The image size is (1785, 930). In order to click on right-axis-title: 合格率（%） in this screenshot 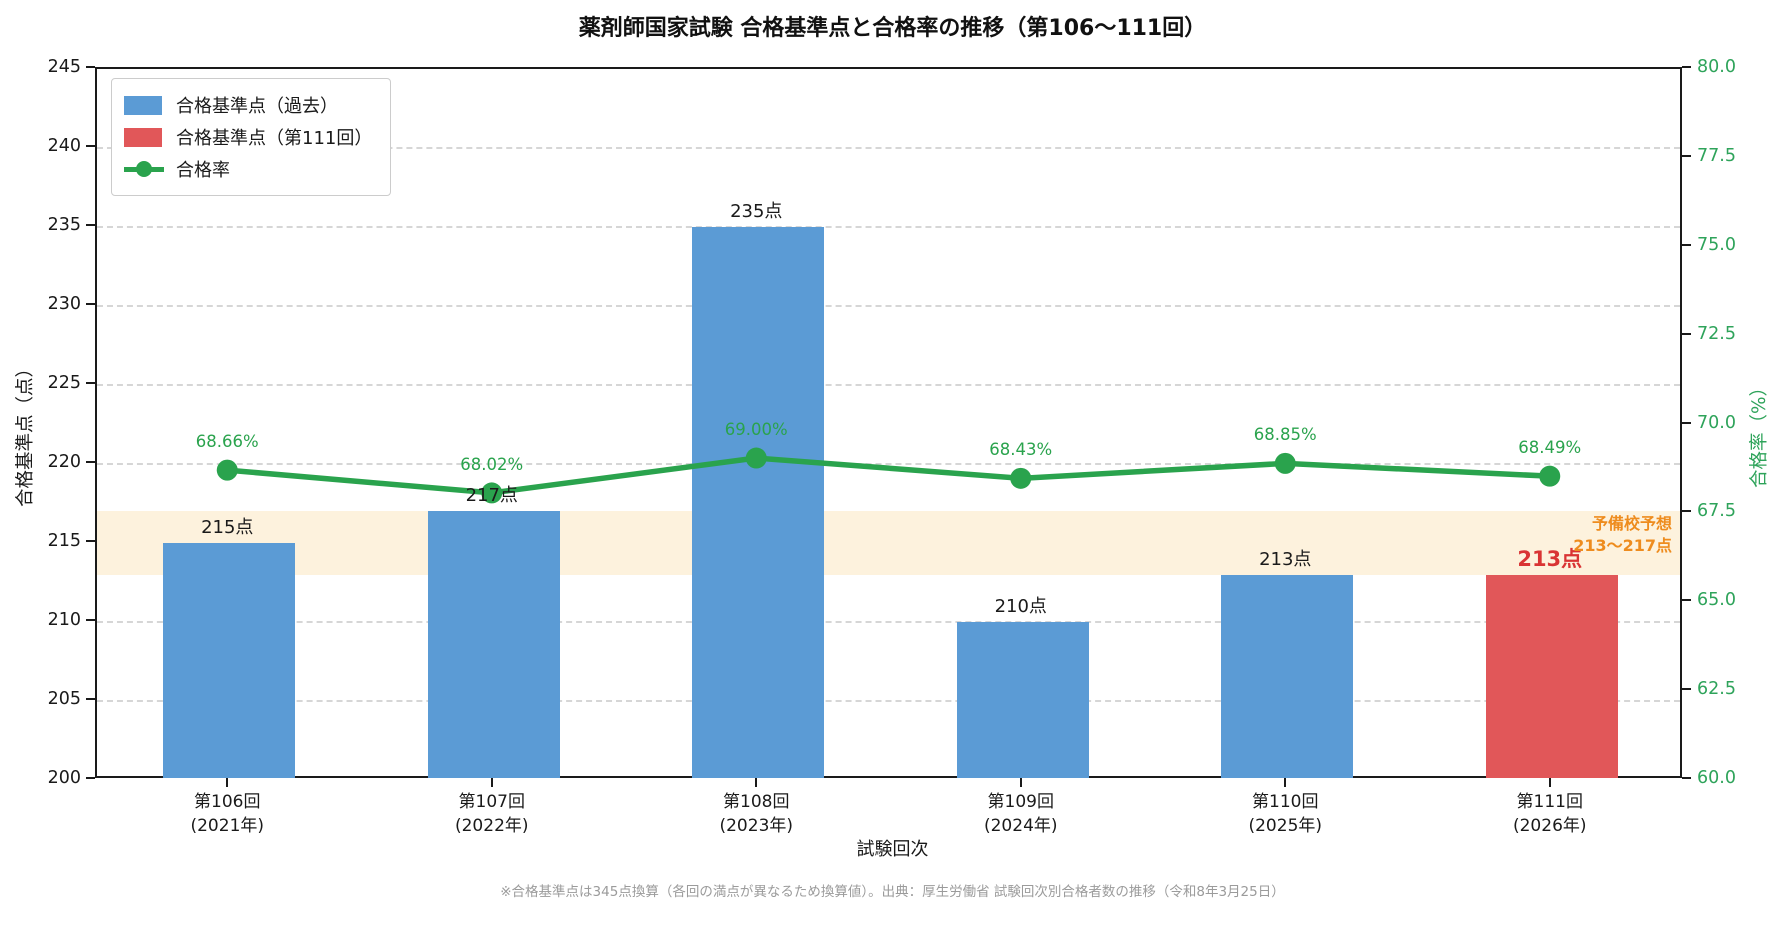, I will do `click(1759, 433)`.